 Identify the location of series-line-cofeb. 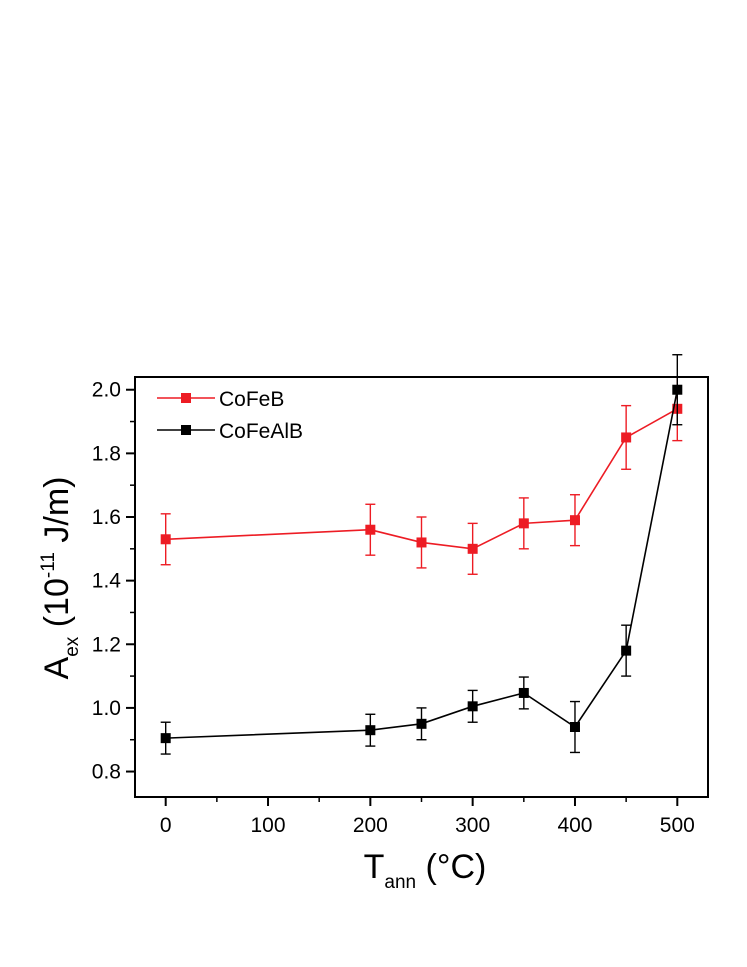
(421, 479).